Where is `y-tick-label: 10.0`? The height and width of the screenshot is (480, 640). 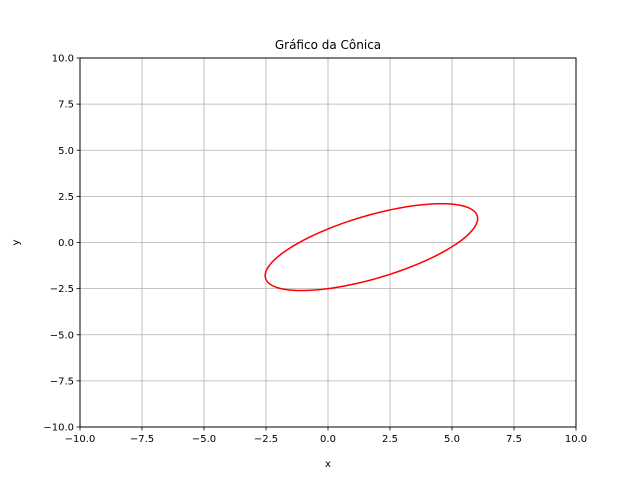 y-tick-label: 10.0 is located at coordinates (63, 59).